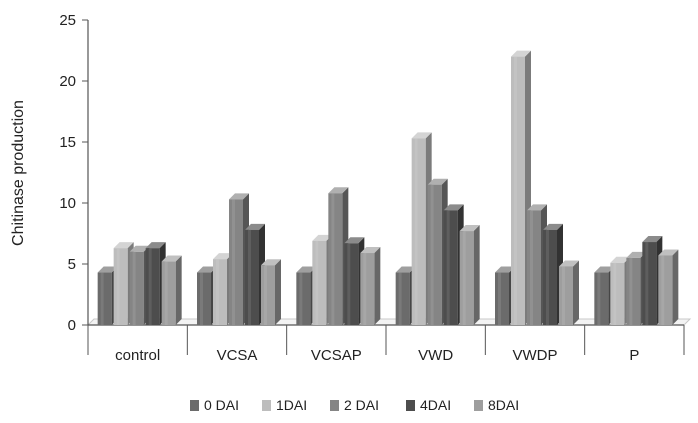 The image size is (698, 423). Describe the element at coordinates (377, 355) in the screenshot. I see `category-labels: control VCSA VCSAP VWD VWDP P` at that location.